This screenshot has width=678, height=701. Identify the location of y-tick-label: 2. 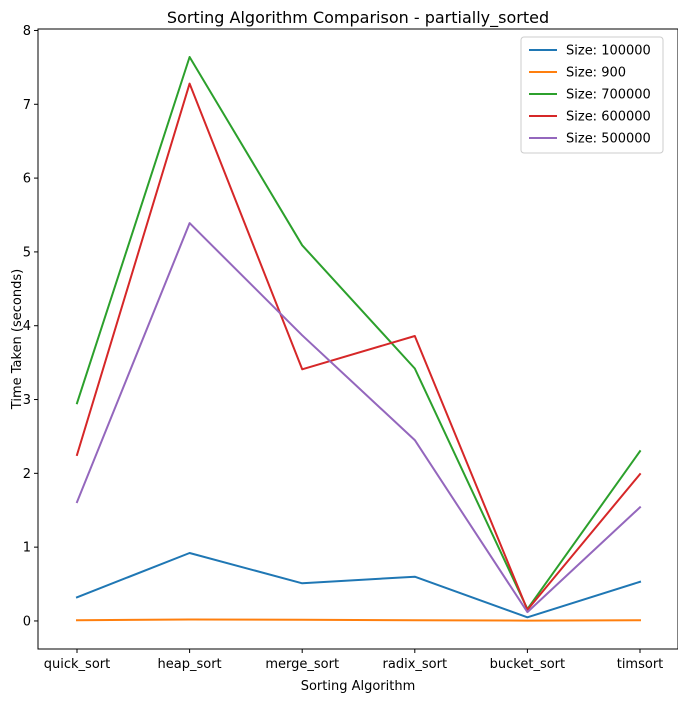
(27, 474).